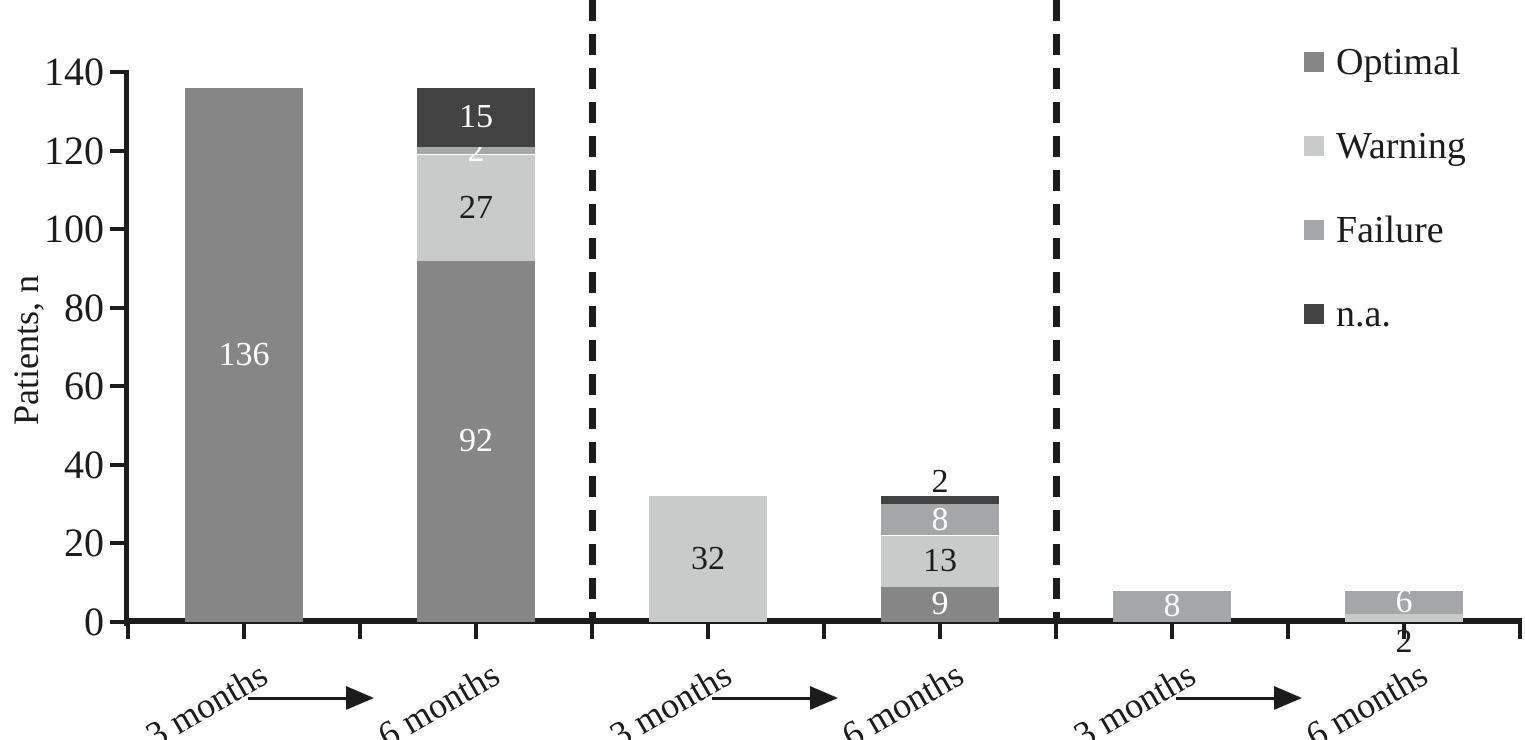  I want to click on y-tick-label: 40, so click(84, 464).